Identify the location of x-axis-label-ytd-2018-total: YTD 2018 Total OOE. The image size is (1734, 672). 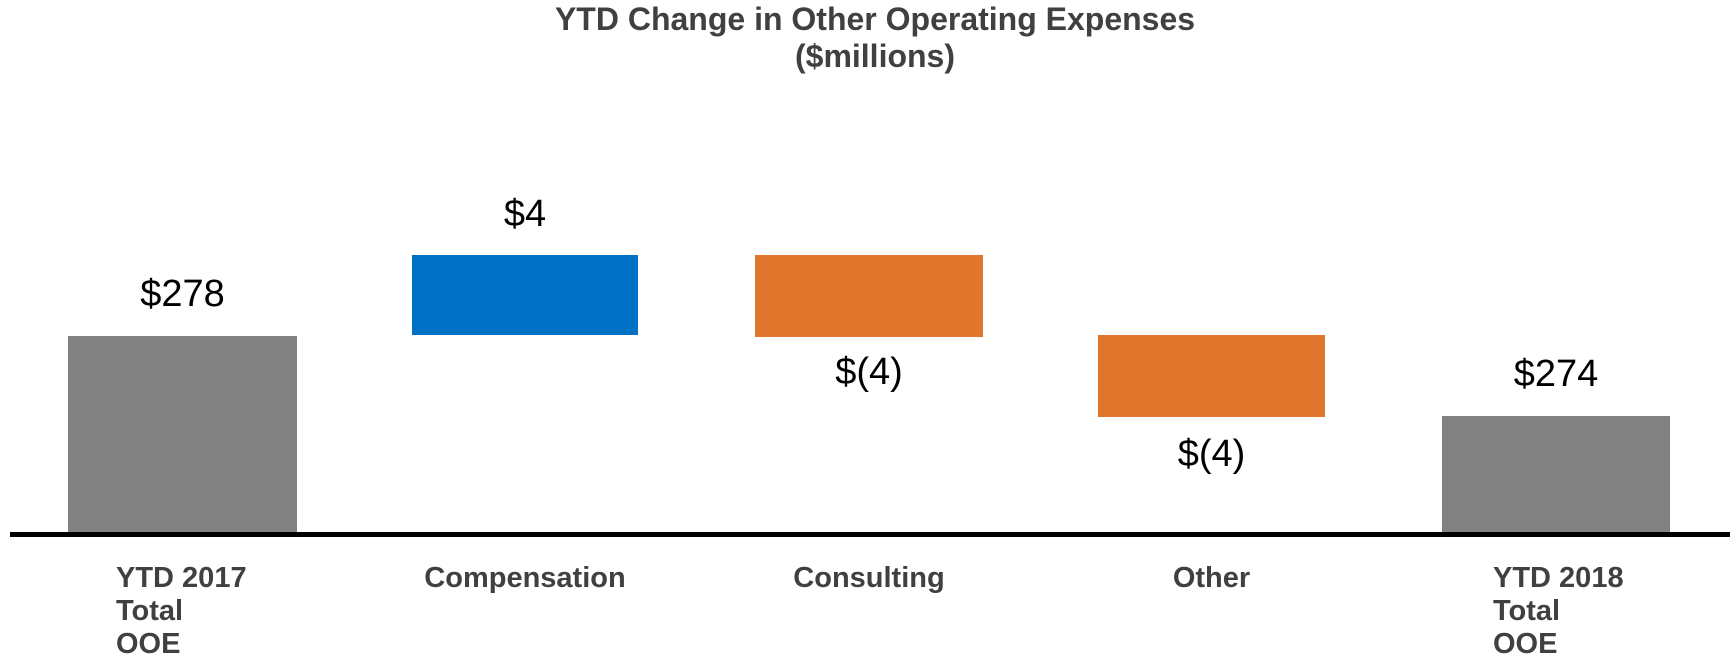
(1558, 611).